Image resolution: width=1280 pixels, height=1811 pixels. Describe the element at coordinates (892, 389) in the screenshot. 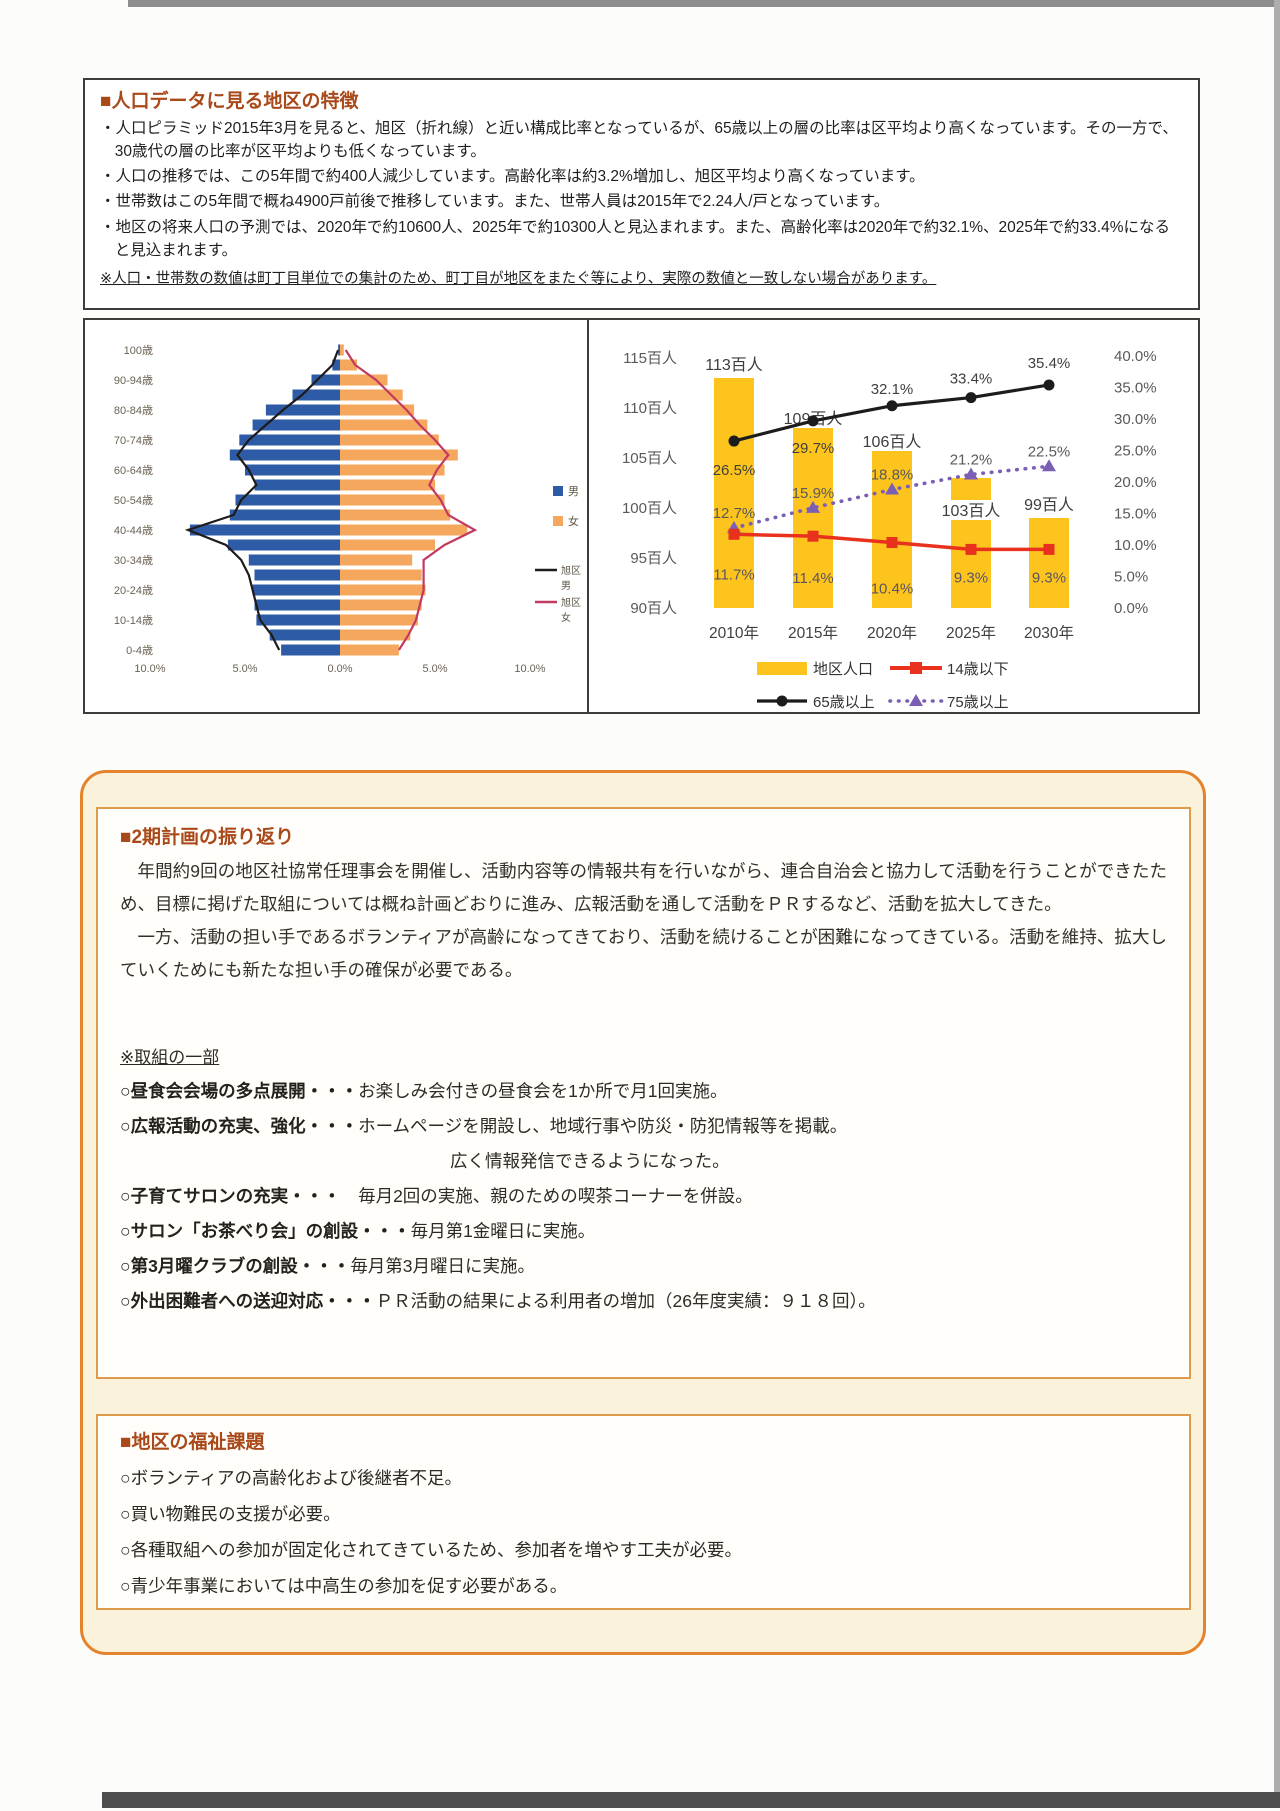

I see `svg-text: 32.1%` at that location.